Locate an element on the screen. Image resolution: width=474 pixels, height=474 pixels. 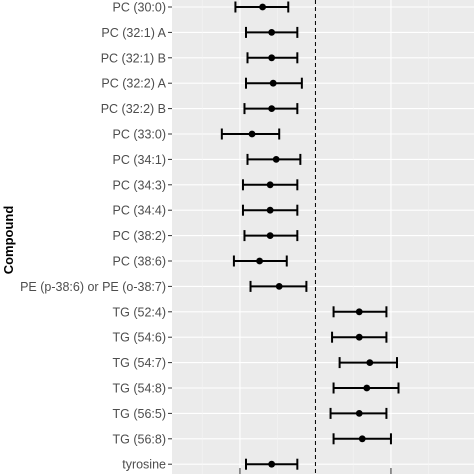
y-tick-label: PC (38:2) is located at coordinates (140, 236).